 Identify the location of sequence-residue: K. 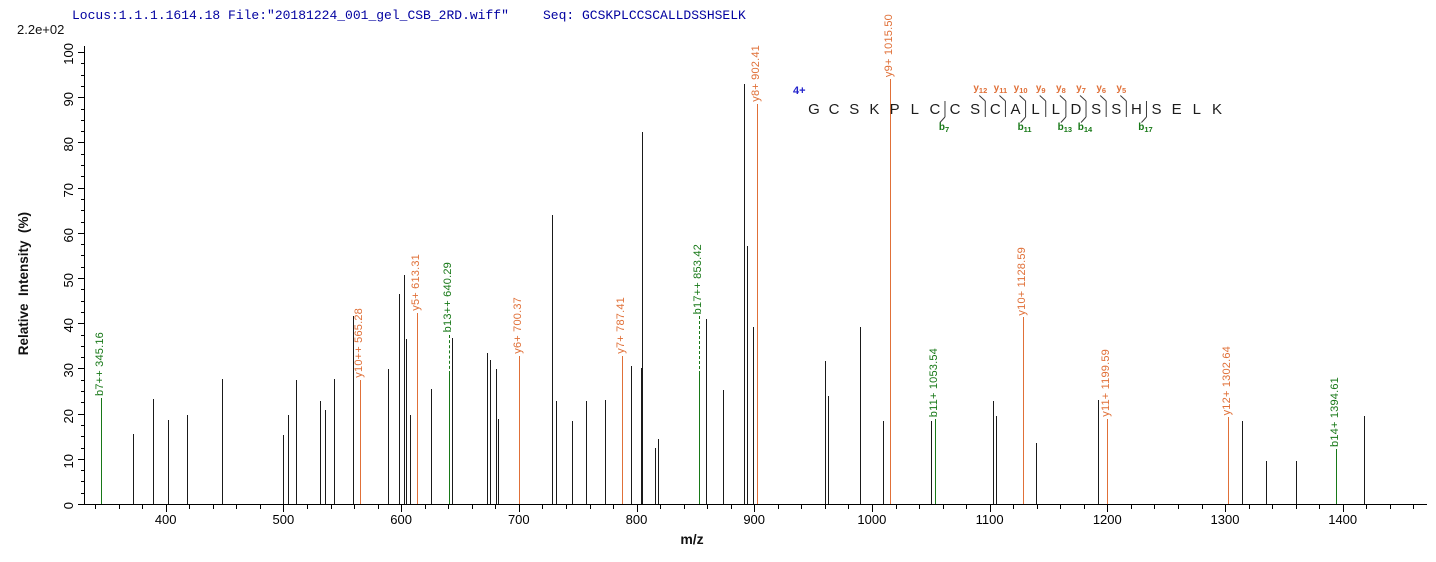
(1216, 109).